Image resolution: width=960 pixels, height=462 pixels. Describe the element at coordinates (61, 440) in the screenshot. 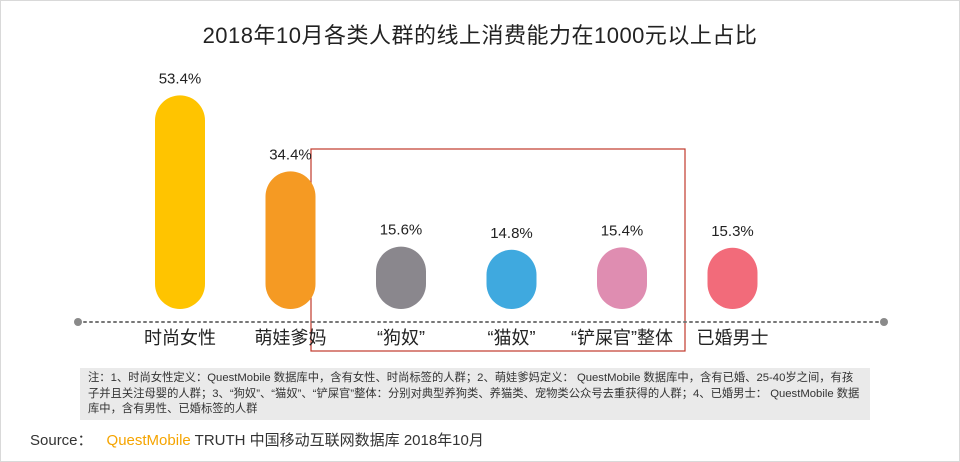

I see `source-label: Source：` at that location.